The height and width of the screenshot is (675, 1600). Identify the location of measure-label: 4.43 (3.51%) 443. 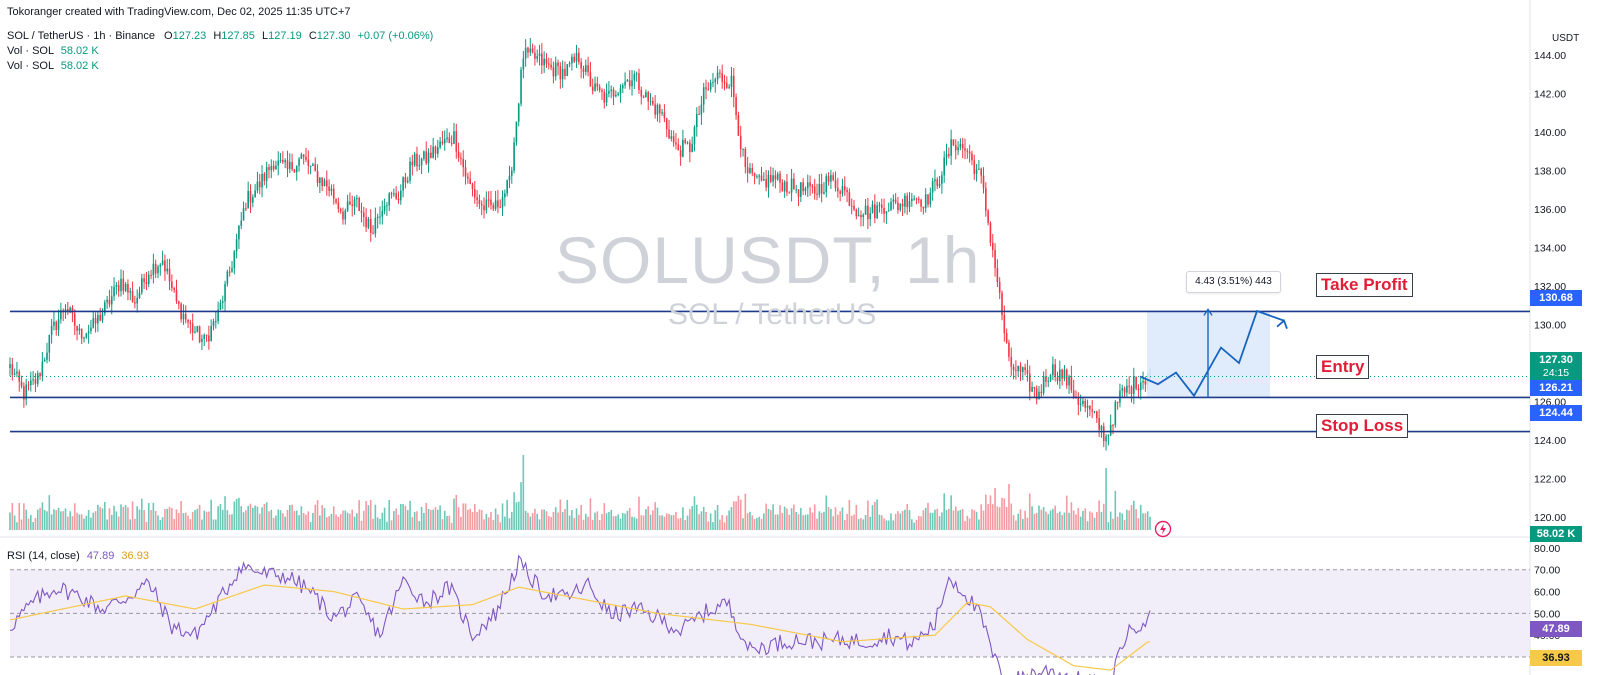
(1233, 282).